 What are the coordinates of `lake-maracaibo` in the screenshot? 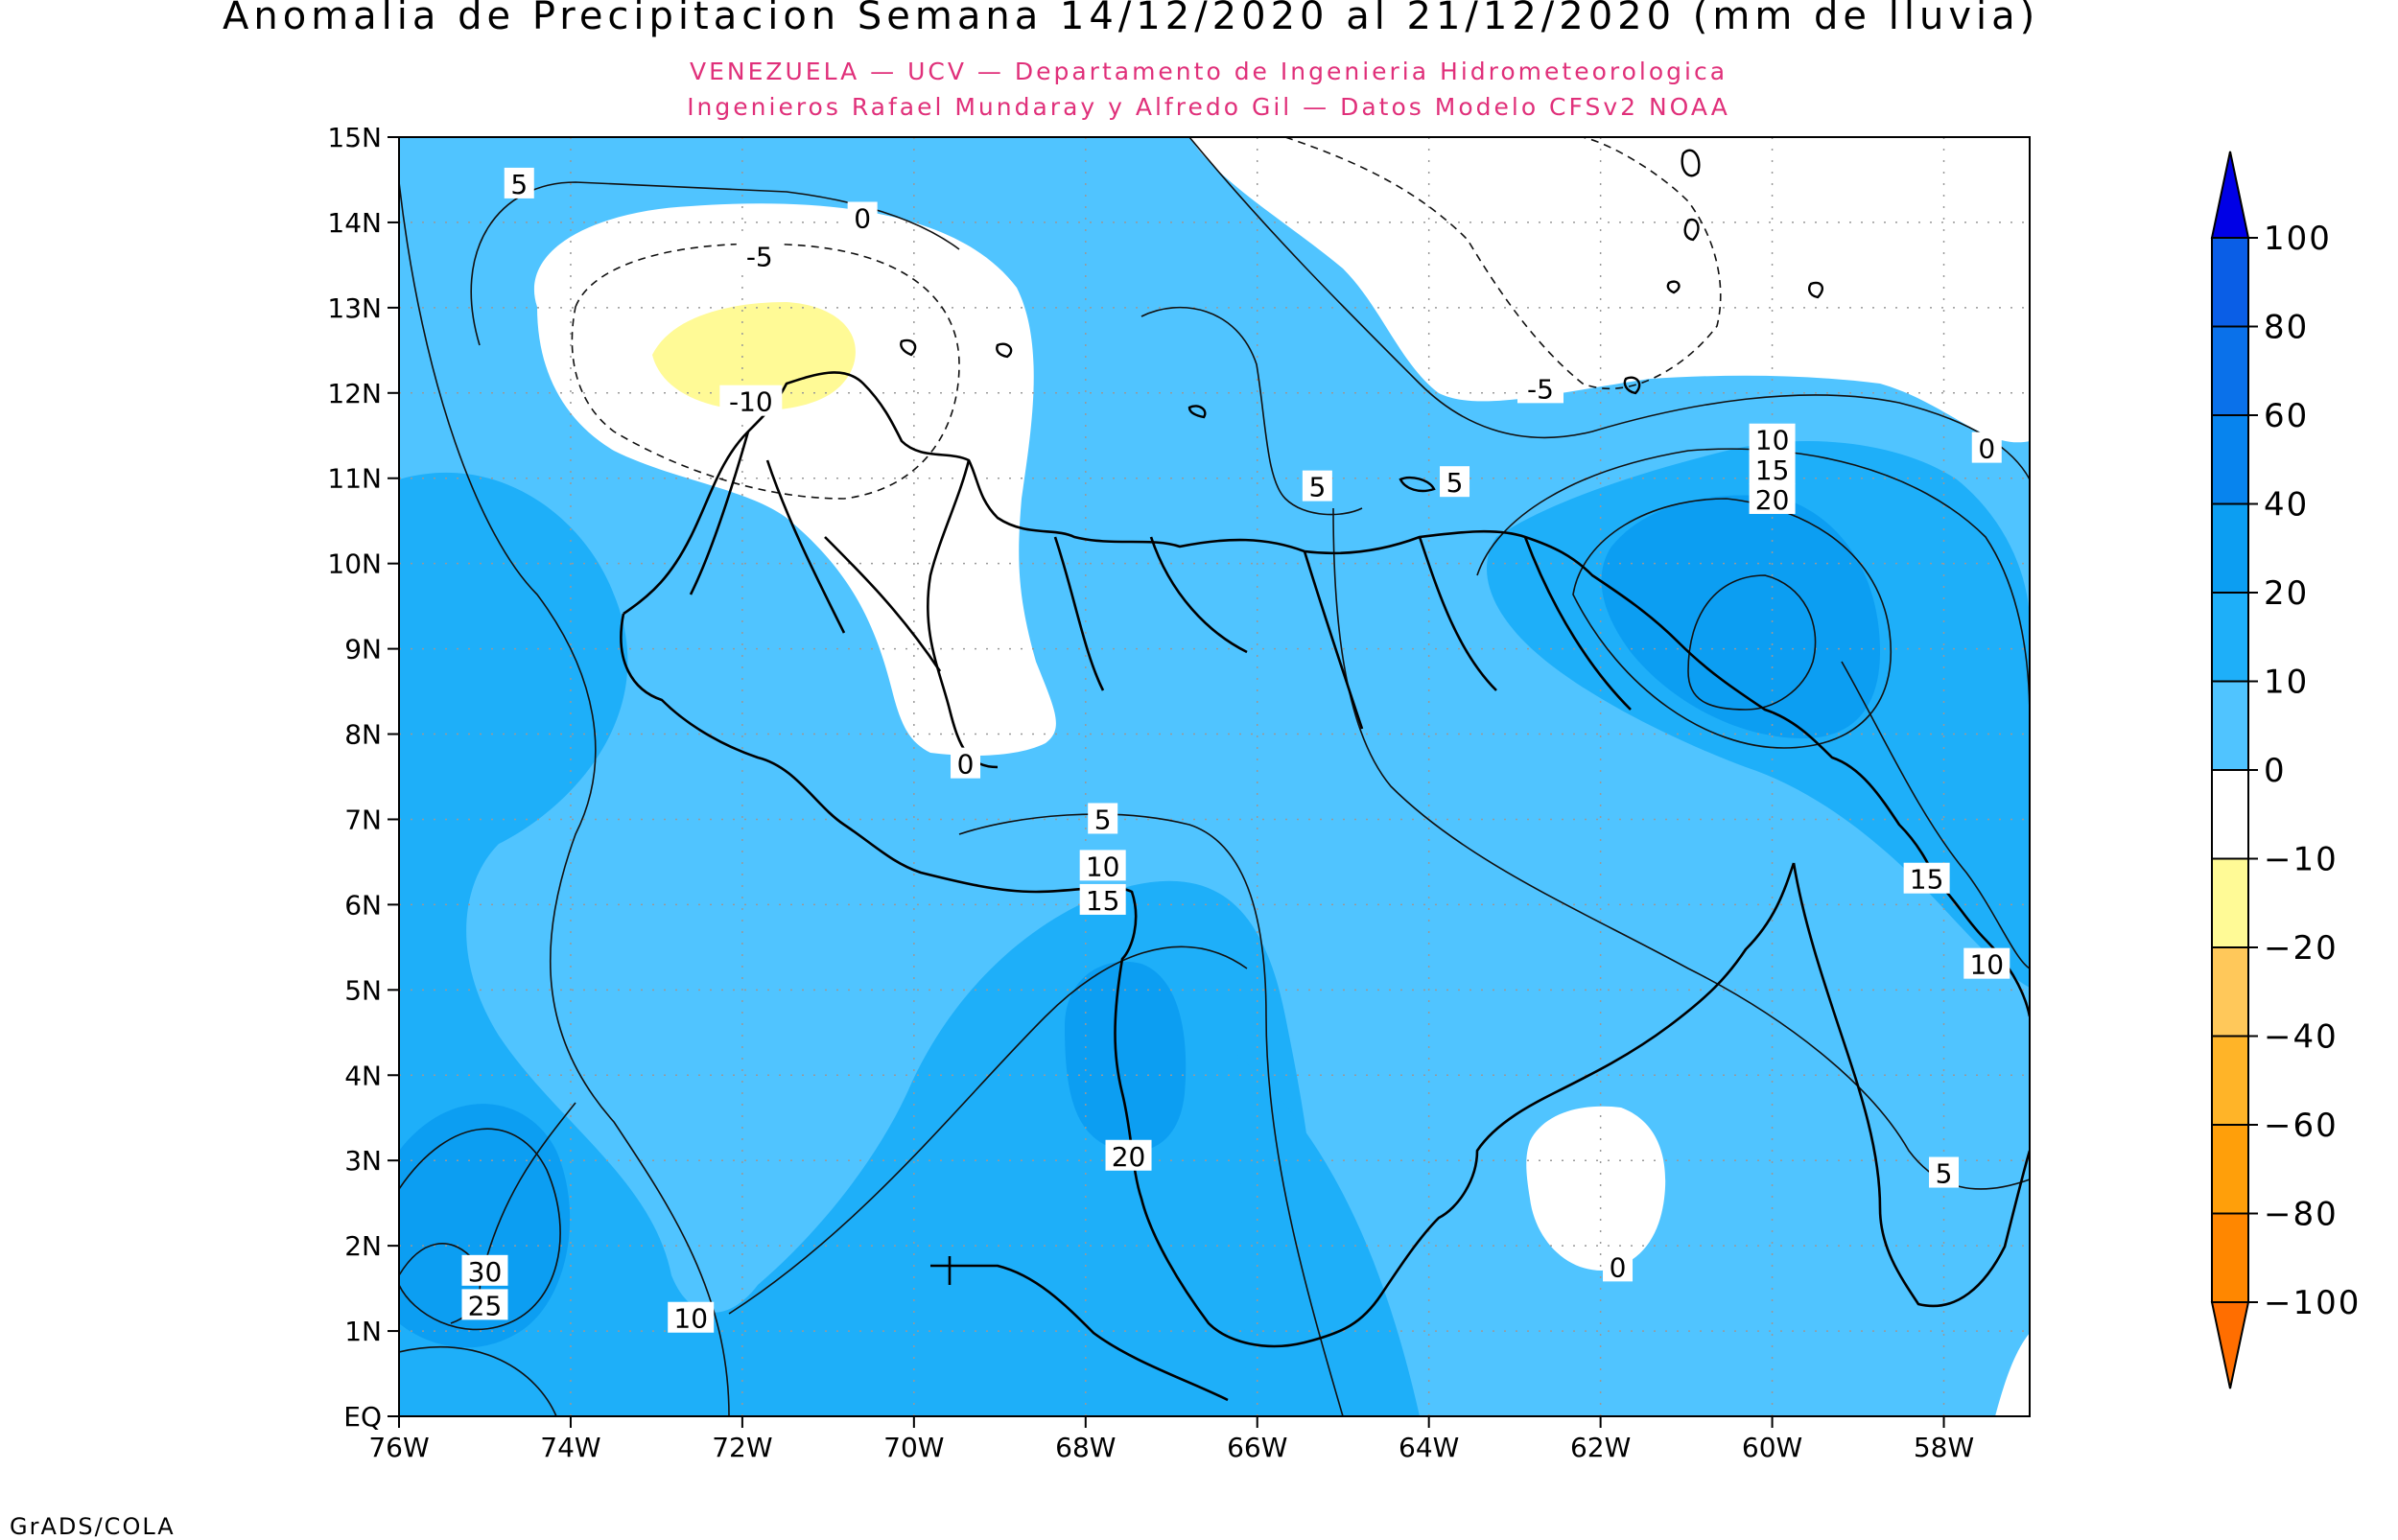 It's located at (963, 614).